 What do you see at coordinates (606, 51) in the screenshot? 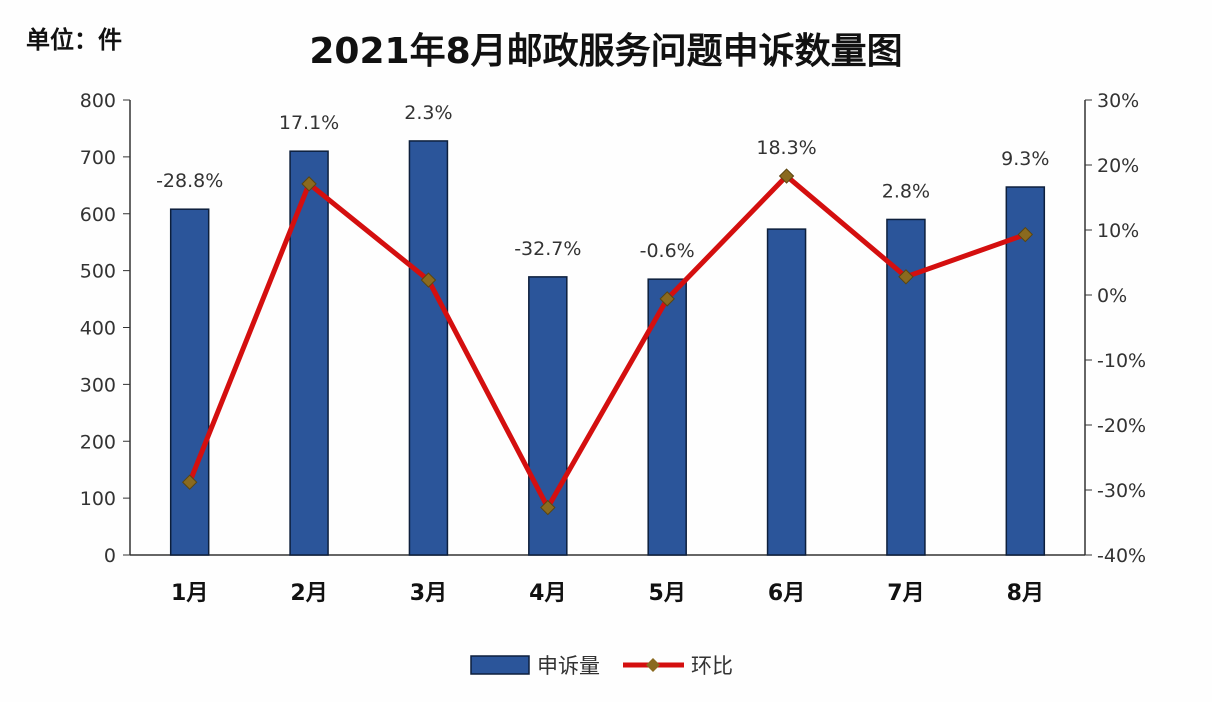
I see `chart-title: 2021年8月邮政服务问题申诉数量图` at bounding box center [606, 51].